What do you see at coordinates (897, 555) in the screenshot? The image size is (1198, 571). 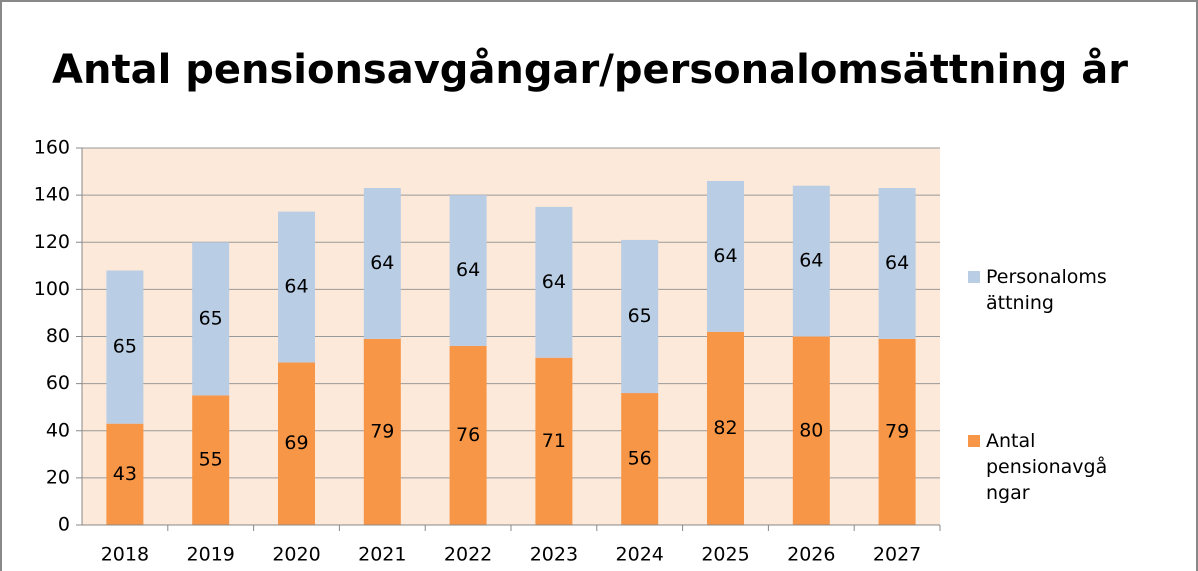 I see `x-tick-label: 2027` at bounding box center [897, 555].